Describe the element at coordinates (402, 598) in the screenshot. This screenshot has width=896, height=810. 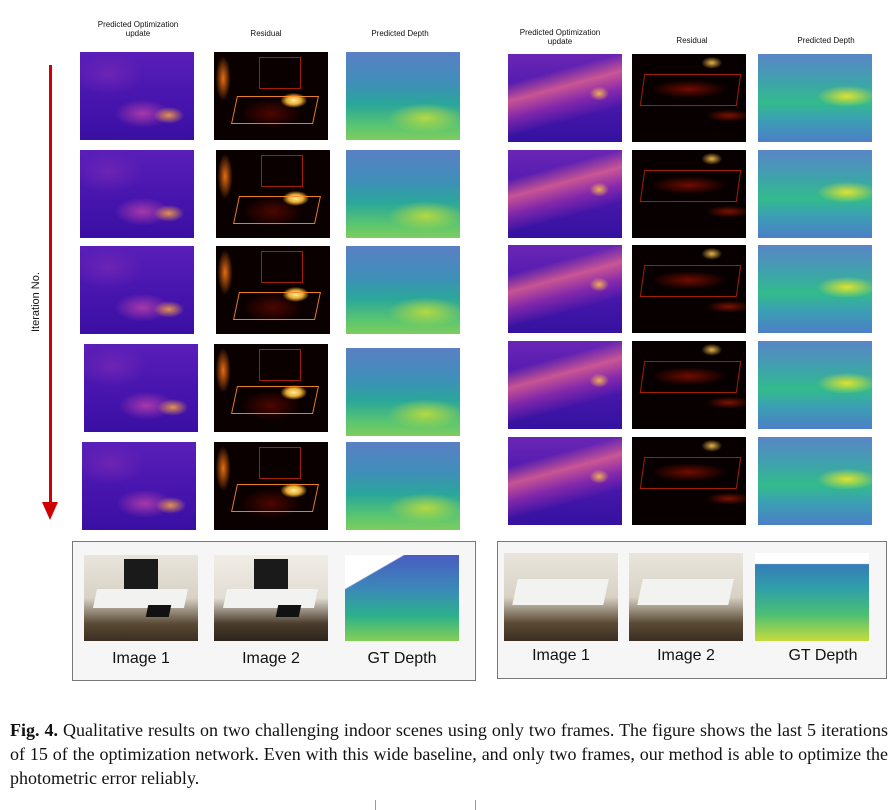
I see `left-gt-depth-image` at that location.